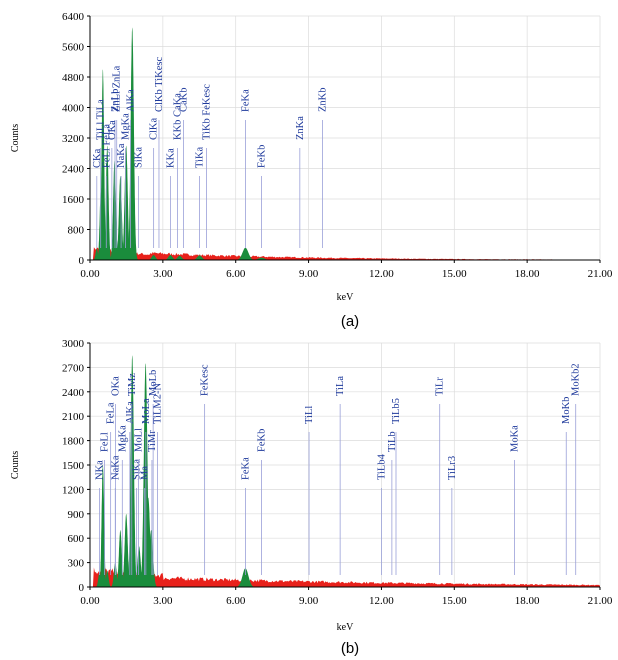 This screenshot has height=660, width=618. What do you see at coordinates (381, 466) in the screenshot?
I see `peak-label: TiLb4` at bounding box center [381, 466].